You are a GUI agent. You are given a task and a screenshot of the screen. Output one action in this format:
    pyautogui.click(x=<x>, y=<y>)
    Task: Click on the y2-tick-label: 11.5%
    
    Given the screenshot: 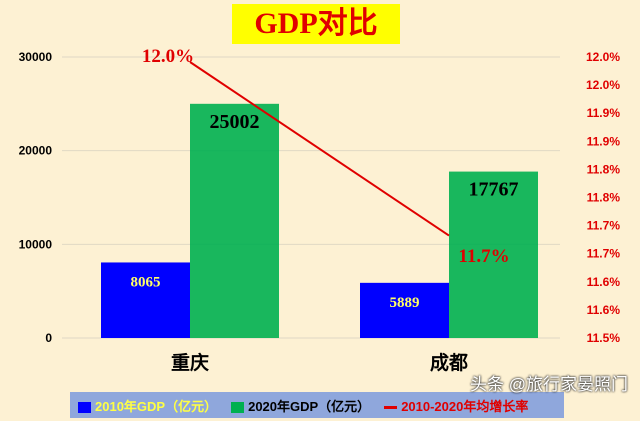 What is the action you would take?
    pyautogui.click(x=604, y=338)
    